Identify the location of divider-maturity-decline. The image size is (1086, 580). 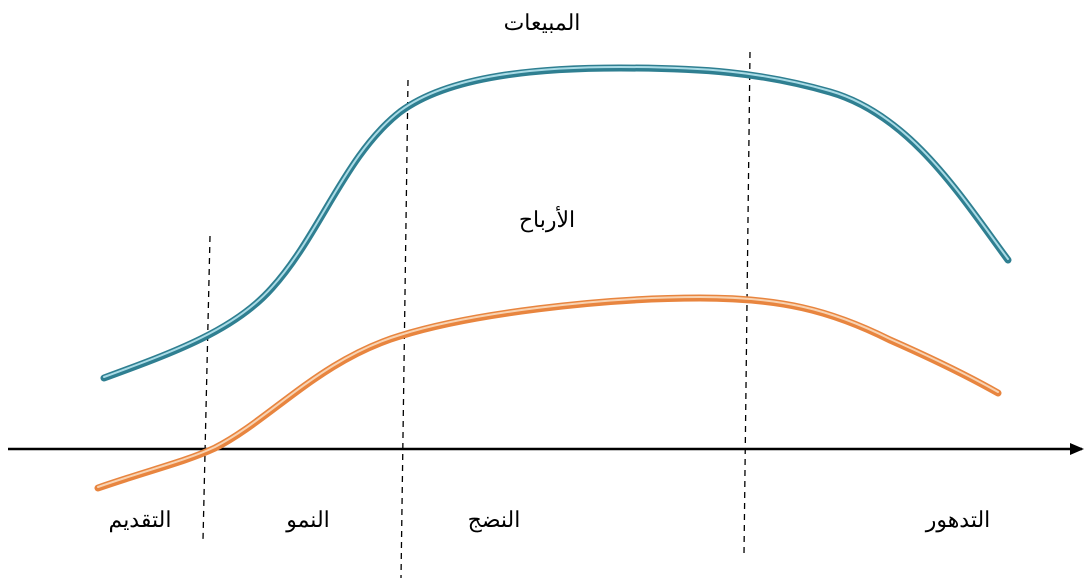
(747, 303).